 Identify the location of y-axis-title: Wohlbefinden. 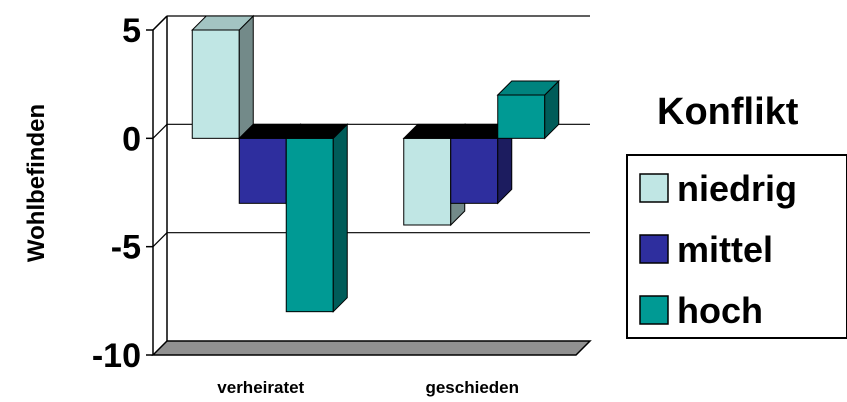
(36, 183).